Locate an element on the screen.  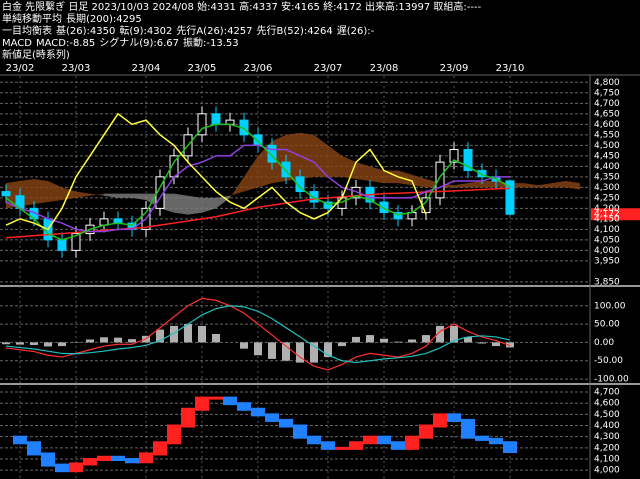
legend-item: 長期(200):4295 is located at coordinates (104, 19).